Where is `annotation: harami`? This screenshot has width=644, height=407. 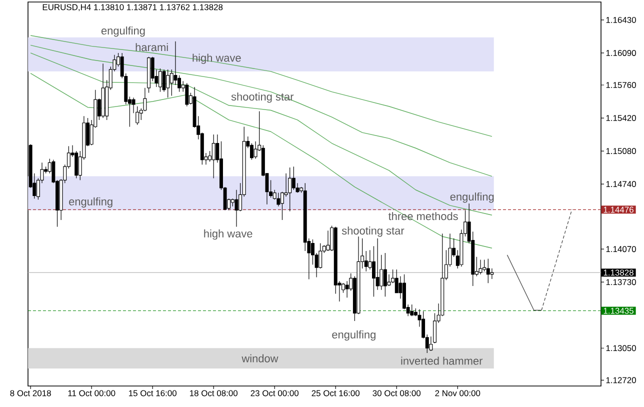
annotation: harami is located at coordinates (152, 47).